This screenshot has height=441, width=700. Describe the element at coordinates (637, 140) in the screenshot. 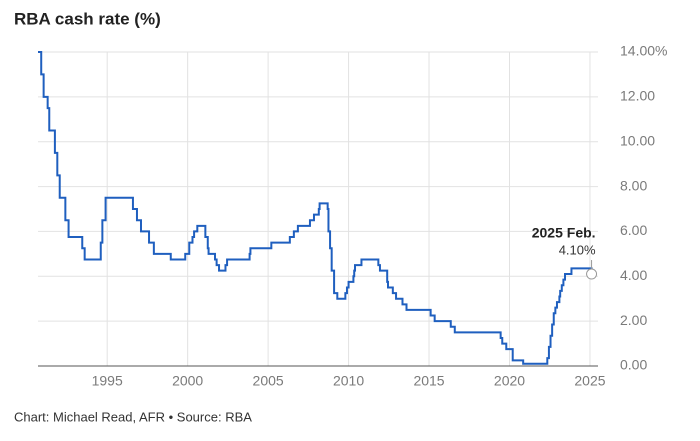

I see `y-tick-label: 10.00` at that location.